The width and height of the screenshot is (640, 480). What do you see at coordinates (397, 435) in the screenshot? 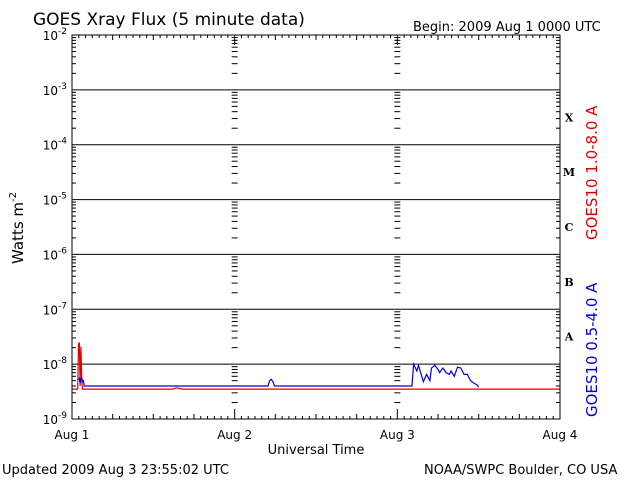
I see `x-tick-label: Aug 3` at bounding box center [397, 435].